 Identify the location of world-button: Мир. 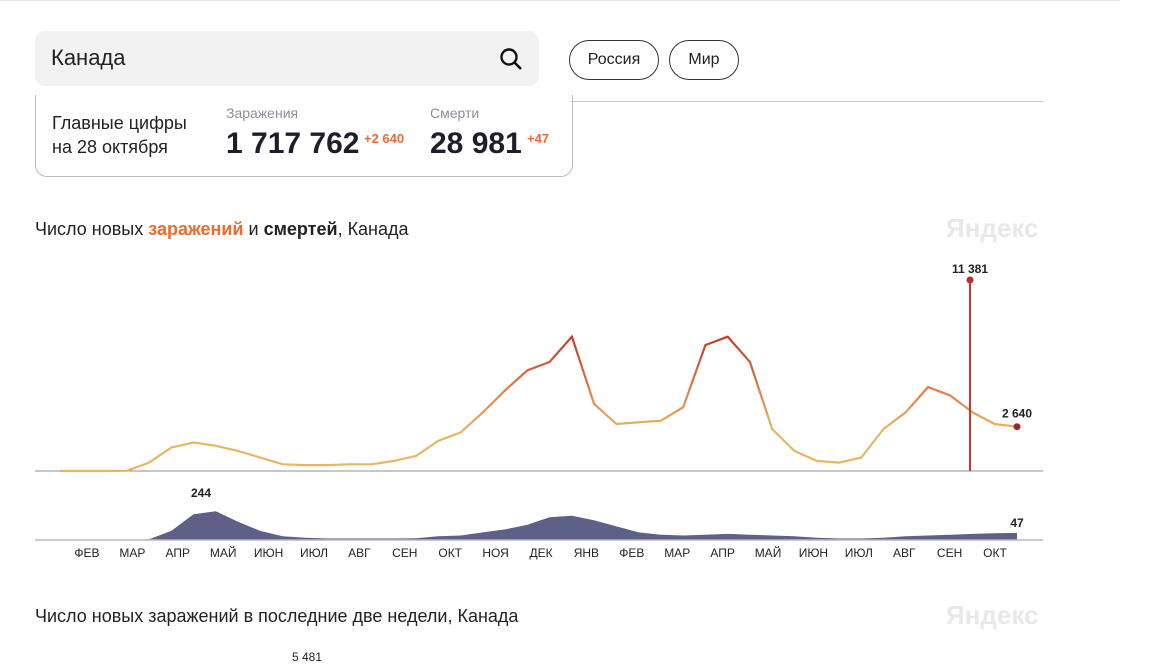
(704, 60).